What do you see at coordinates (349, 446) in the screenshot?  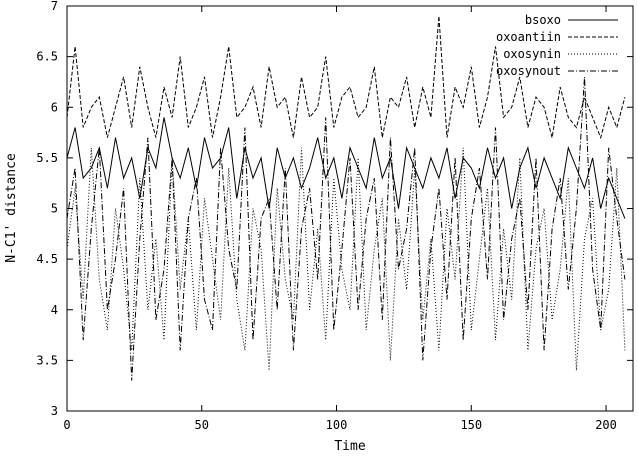 I see `x-axis-label: Time` at bounding box center [349, 446].